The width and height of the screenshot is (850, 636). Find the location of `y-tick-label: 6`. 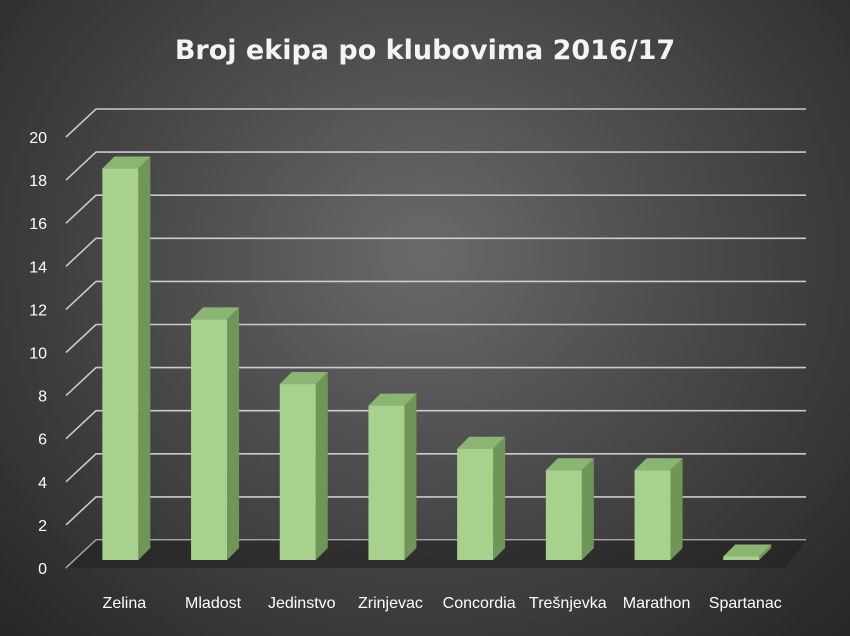

y-tick-label: 6 is located at coordinates (42, 440).